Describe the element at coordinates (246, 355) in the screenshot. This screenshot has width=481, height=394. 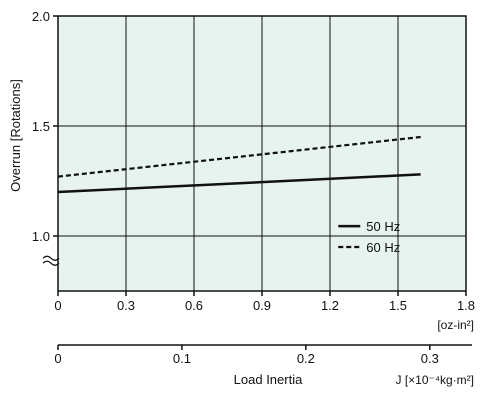
I see `x2-tick-labels: 0 0.1 0.2 0.3` at that location.